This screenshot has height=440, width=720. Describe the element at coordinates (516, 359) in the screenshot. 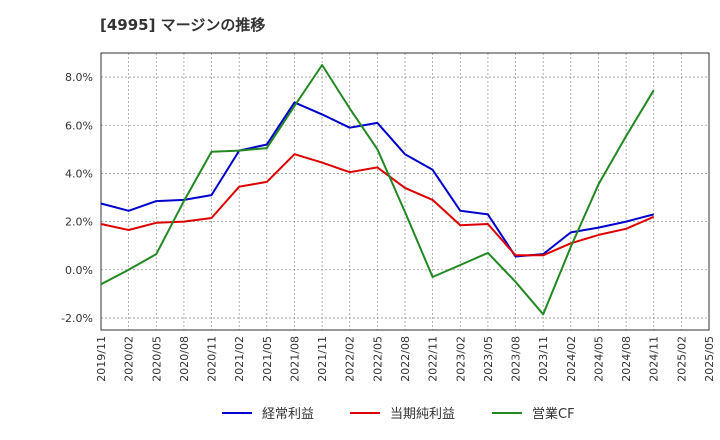

I see `x-tick-label: 2023/08` at that location.